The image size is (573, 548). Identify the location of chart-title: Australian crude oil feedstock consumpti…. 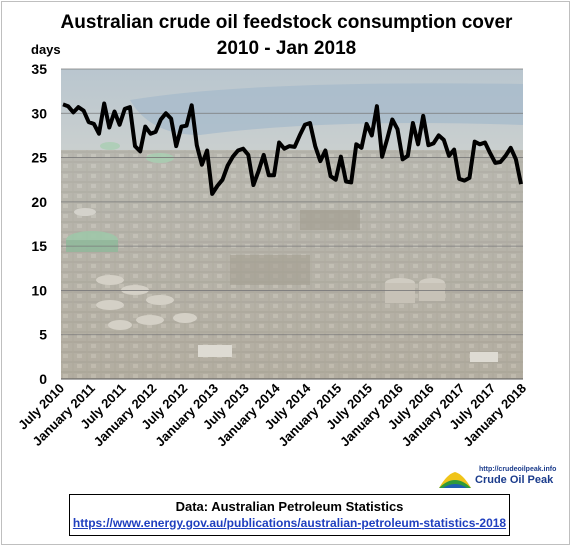
(286, 22).